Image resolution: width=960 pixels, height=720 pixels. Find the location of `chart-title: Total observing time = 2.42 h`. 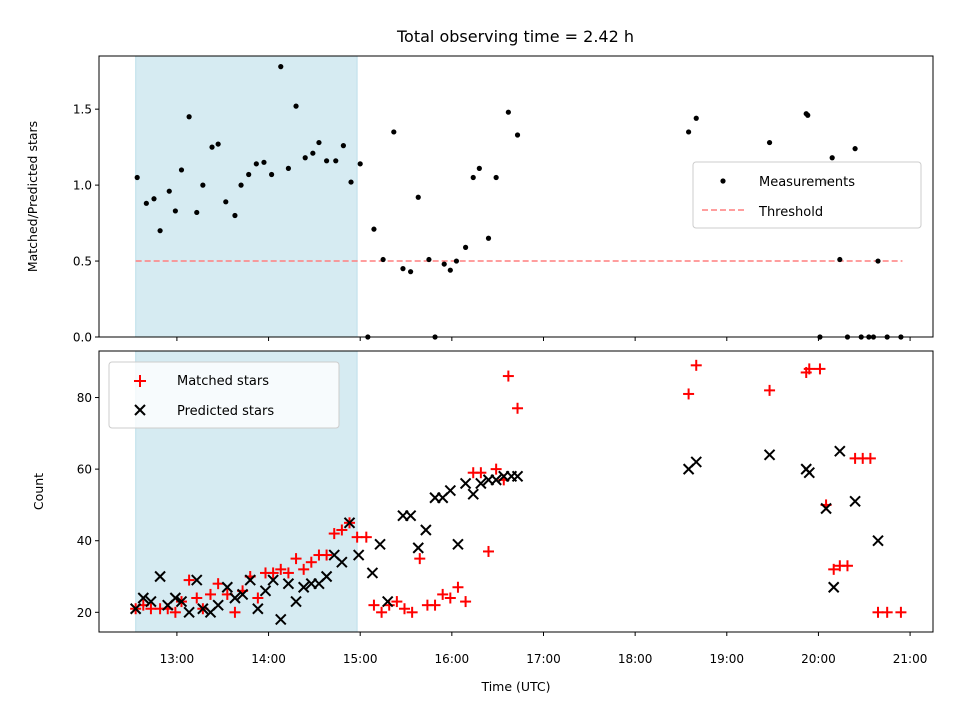

chart-title: Total observing time = 2.42 h is located at coordinates (515, 36).